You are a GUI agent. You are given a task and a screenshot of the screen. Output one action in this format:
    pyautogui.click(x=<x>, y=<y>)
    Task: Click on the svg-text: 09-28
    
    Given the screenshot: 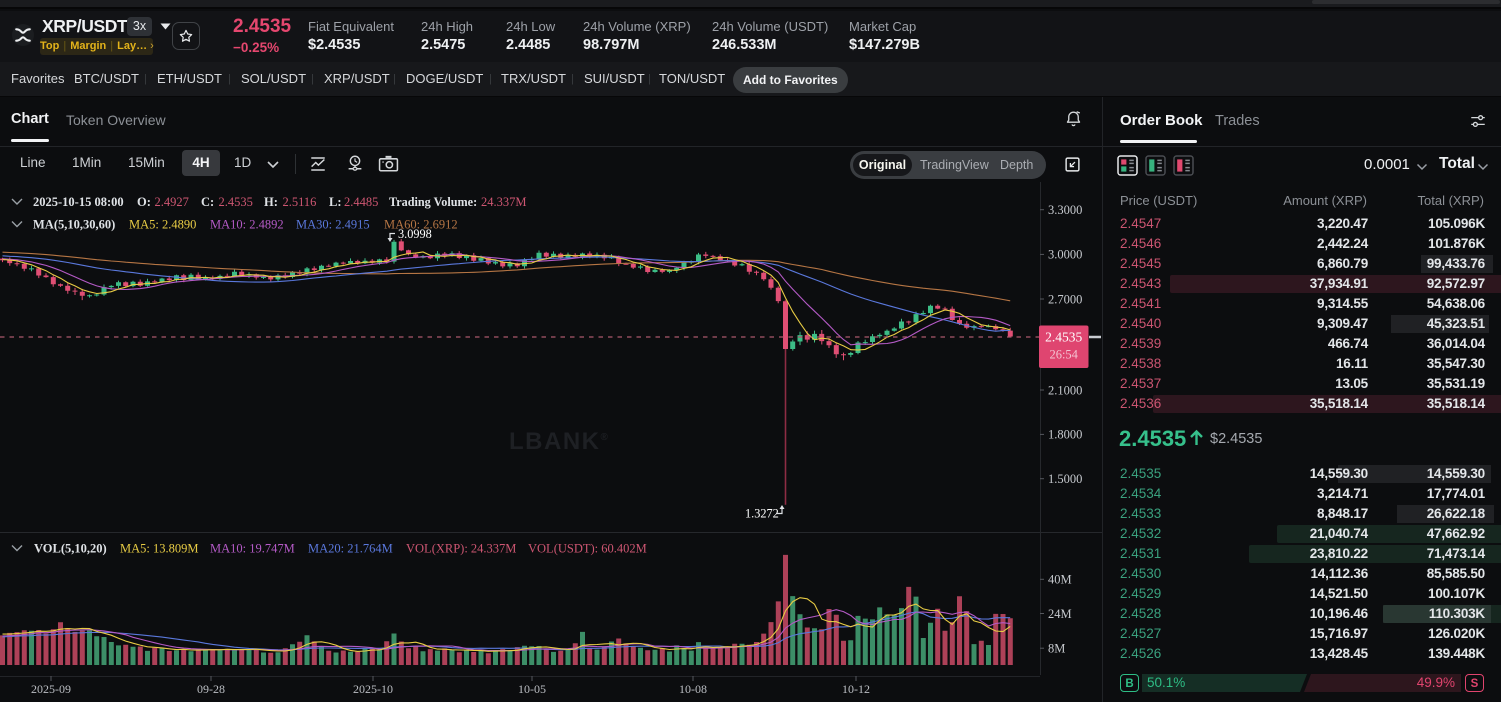 What is the action you would take?
    pyautogui.click(x=211, y=689)
    